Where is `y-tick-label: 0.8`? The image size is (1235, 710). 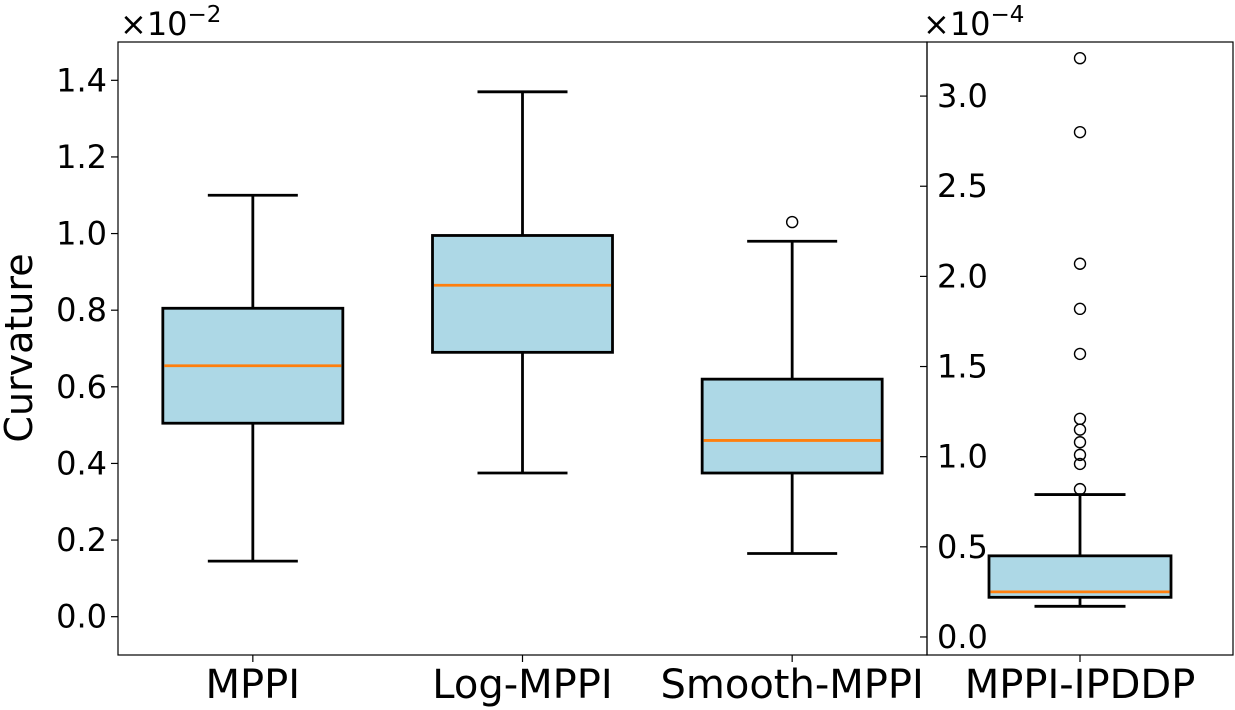 y-tick-label: 0.8 is located at coordinates (81, 310).